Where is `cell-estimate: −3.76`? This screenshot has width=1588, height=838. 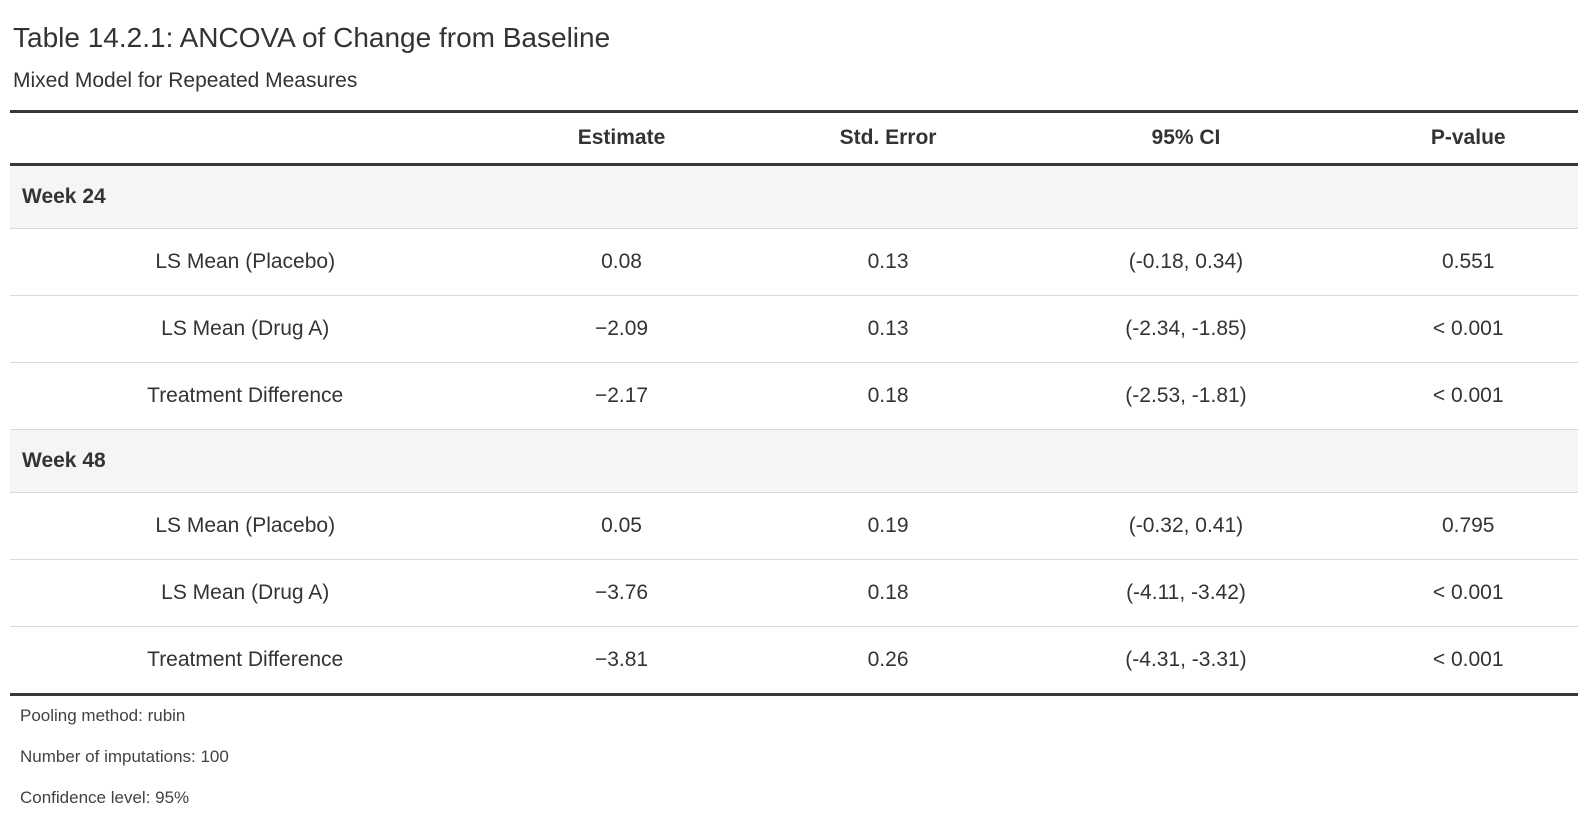 cell-estimate: −3.76 is located at coordinates (621, 593).